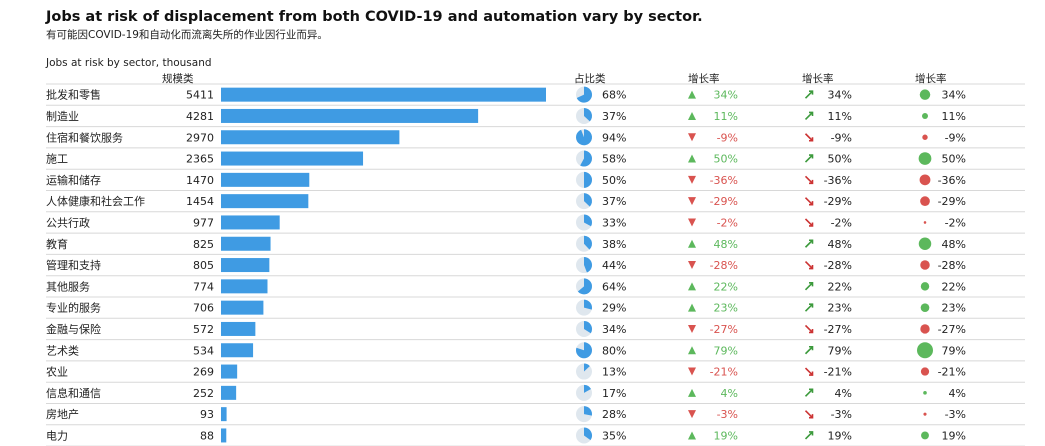  What do you see at coordinates (200, 180) in the screenshot?
I see `value-label: 1470` at bounding box center [200, 180].